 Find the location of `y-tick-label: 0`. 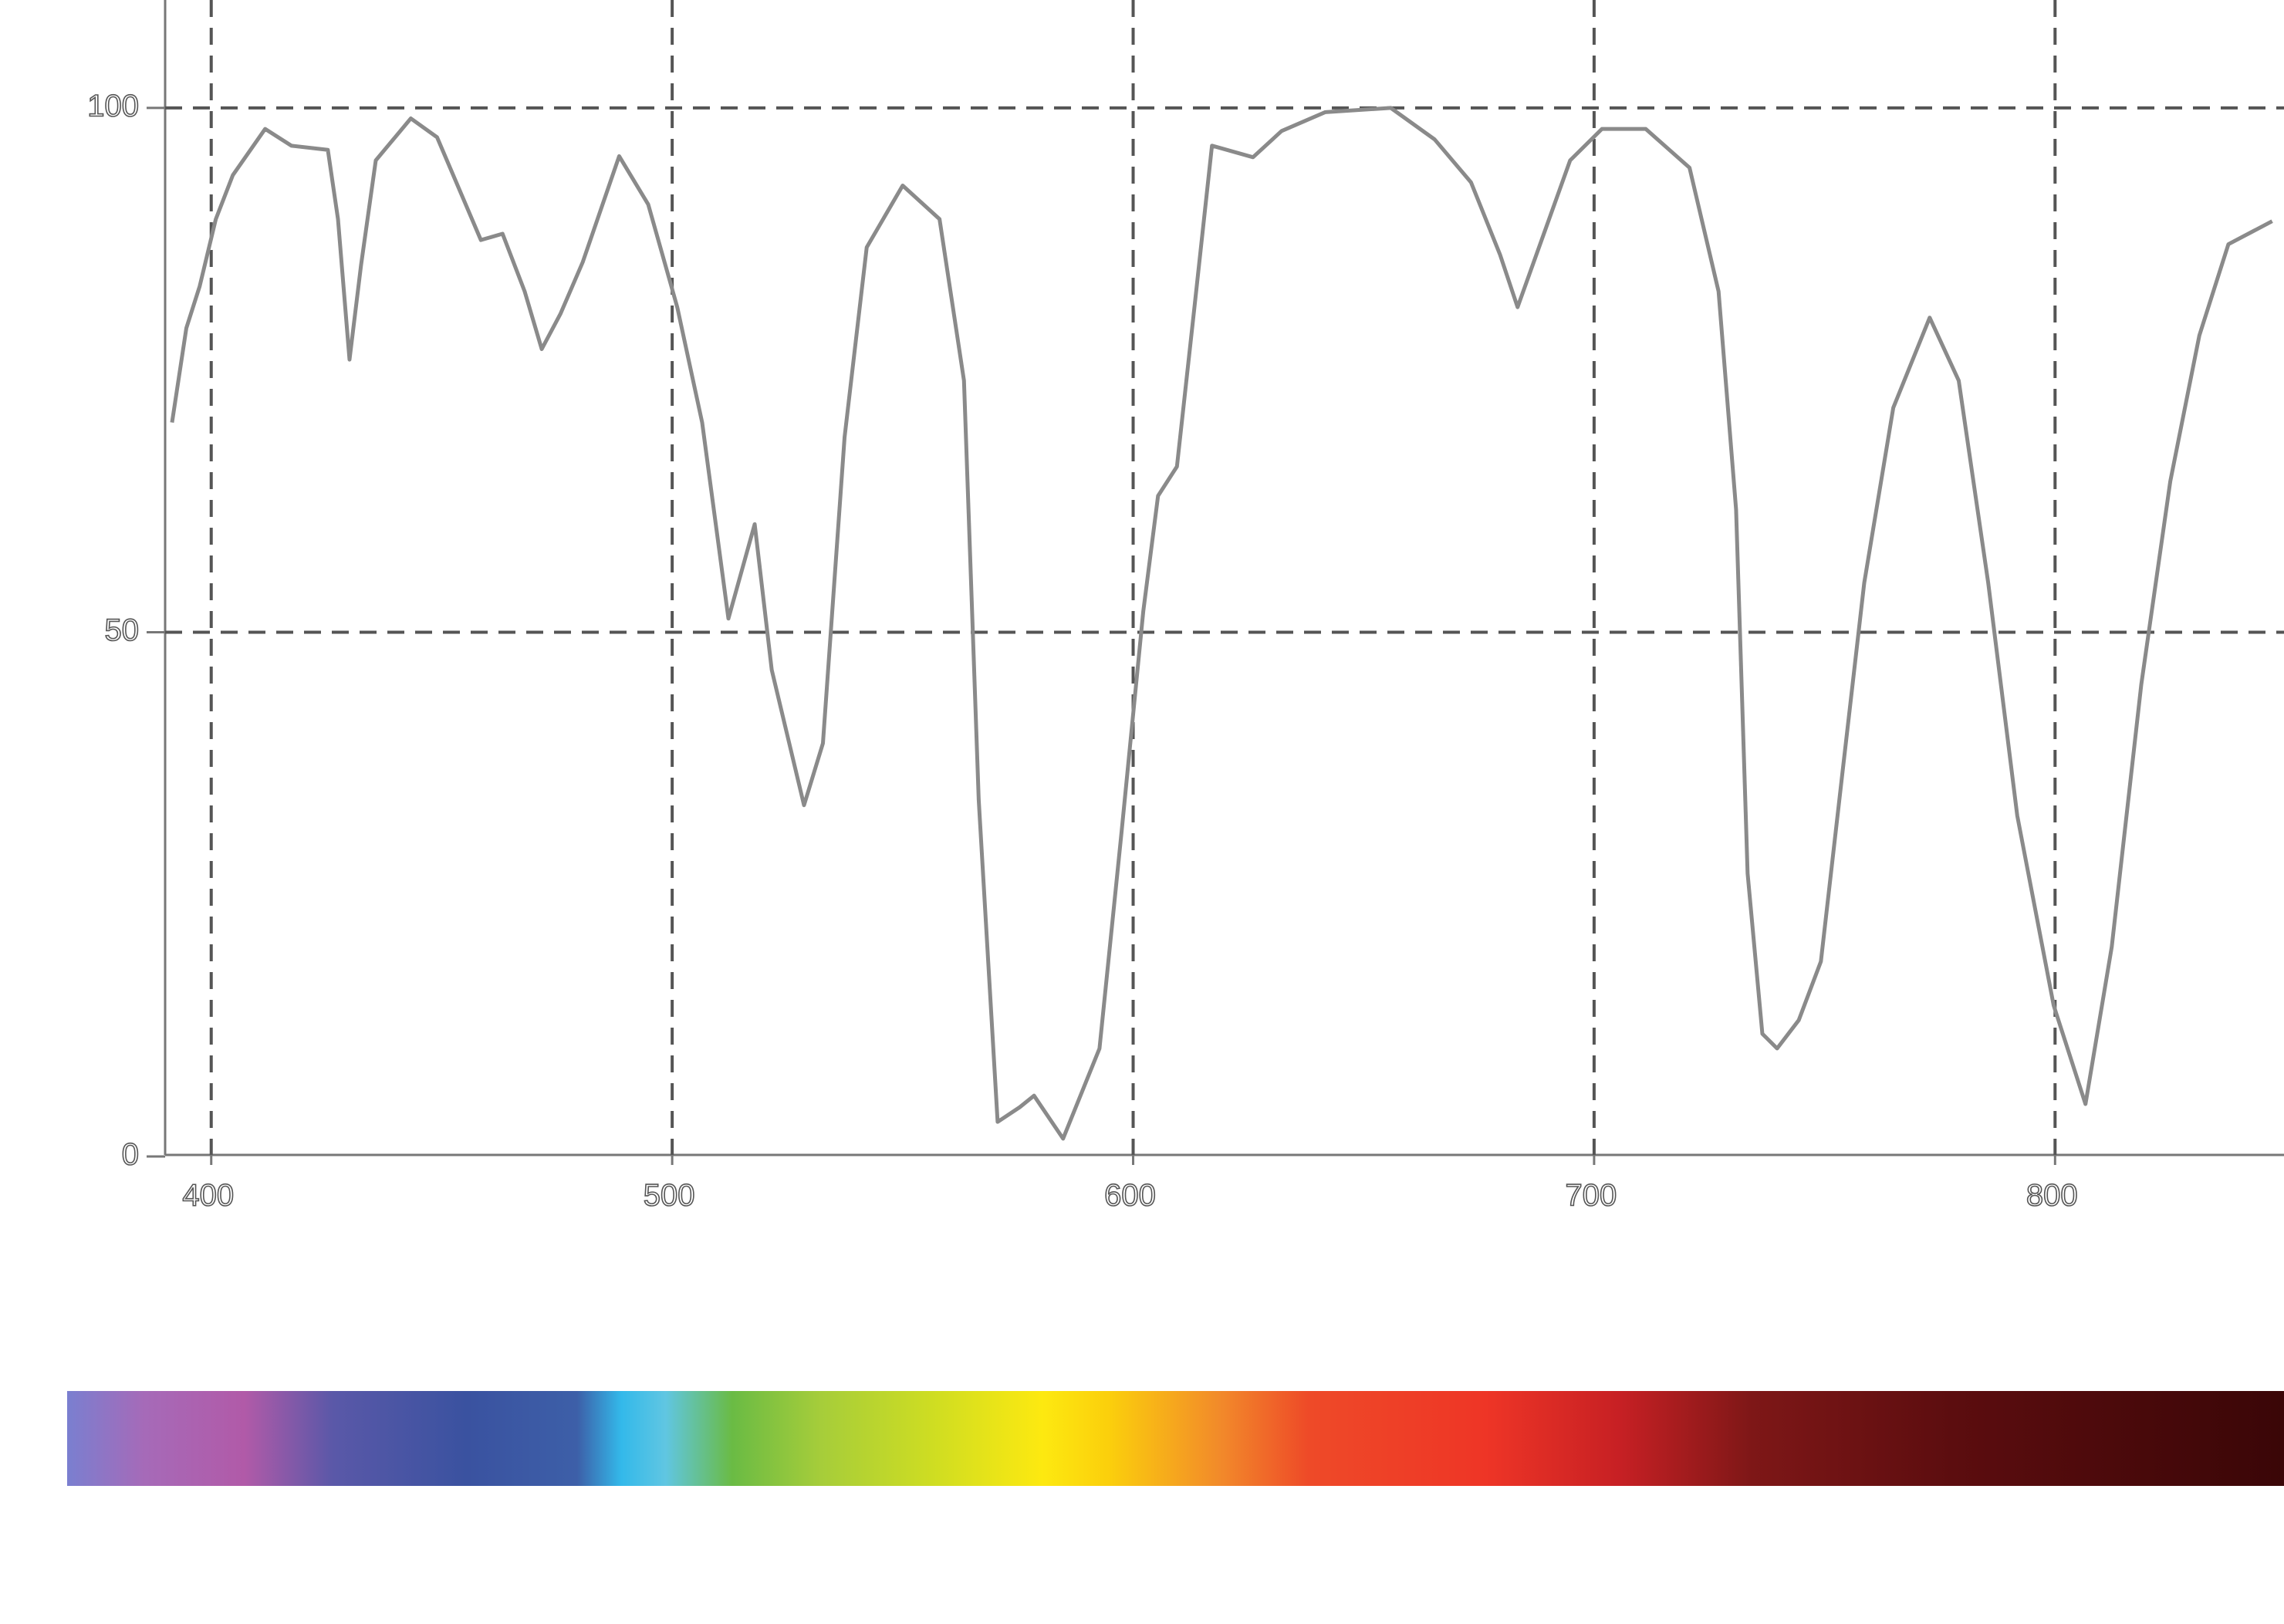

y-tick-label: 0 is located at coordinates (130, 1155).